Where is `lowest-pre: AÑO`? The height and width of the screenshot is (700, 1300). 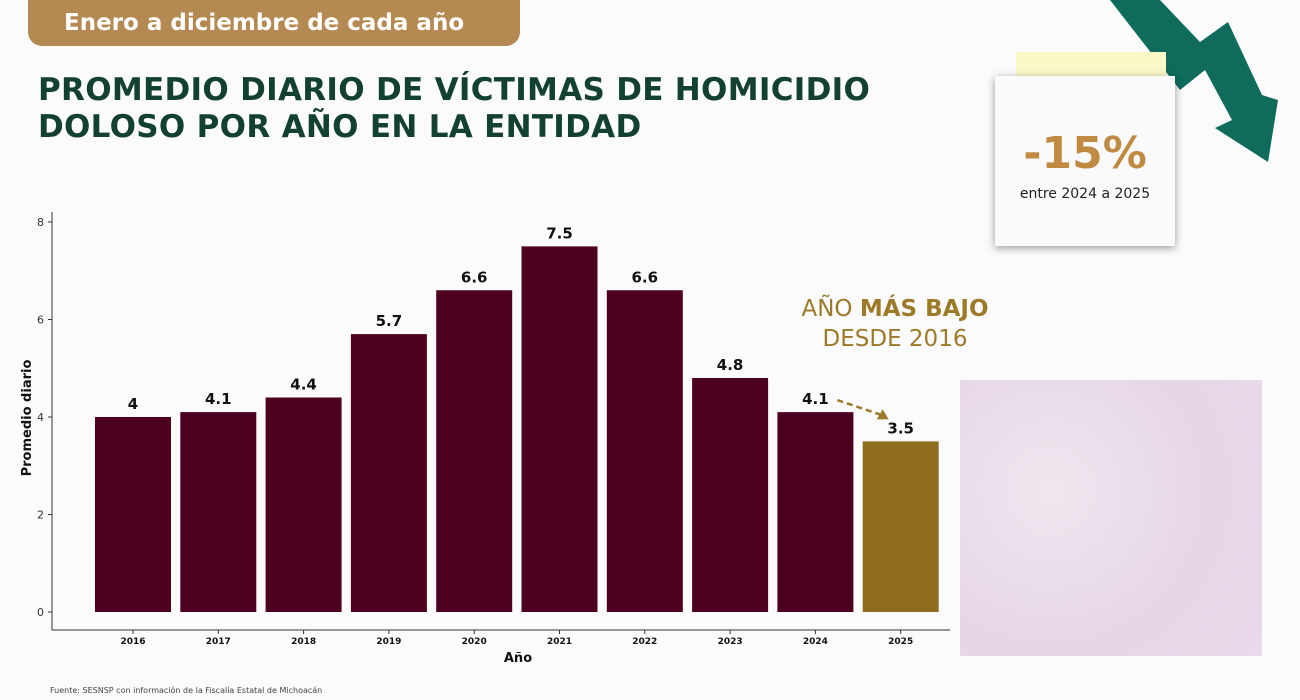
lowest-pre: AÑO is located at coordinates (830, 309).